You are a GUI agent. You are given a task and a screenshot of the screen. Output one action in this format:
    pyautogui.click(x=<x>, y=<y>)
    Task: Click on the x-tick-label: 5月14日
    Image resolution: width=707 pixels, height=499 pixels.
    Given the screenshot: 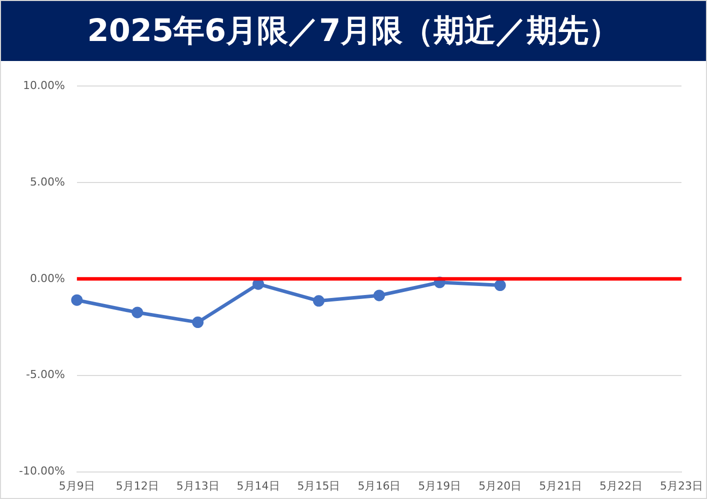 What is the action you would take?
    pyautogui.click(x=258, y=485)
    